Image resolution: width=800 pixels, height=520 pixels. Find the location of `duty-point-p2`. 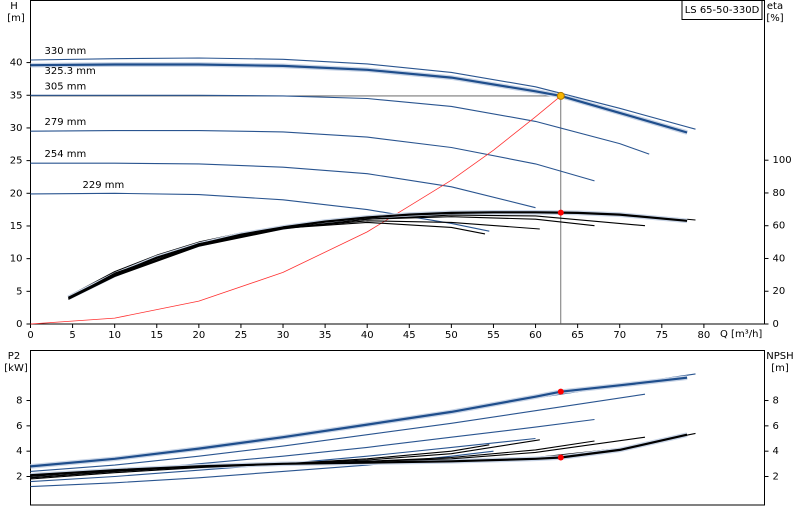

duty-point-p2 is located at coordinates (560, 391).